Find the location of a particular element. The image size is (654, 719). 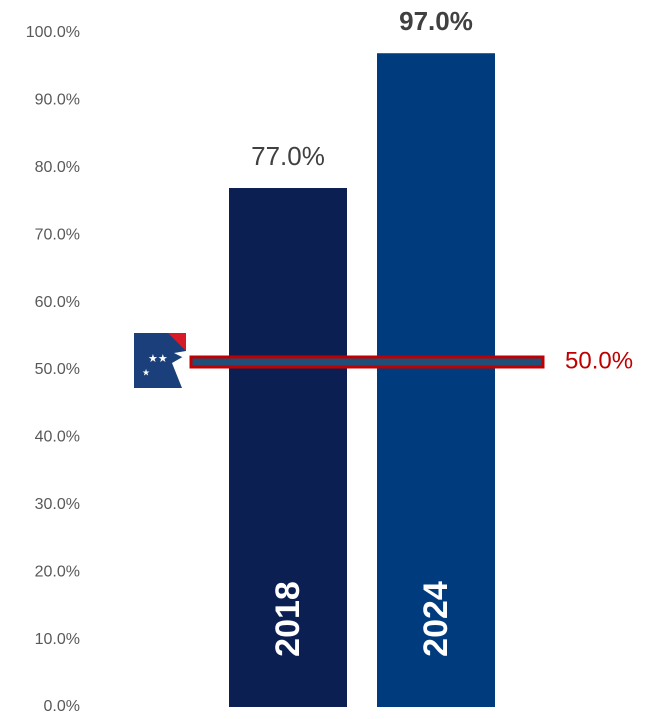

value-label: 97.0% is located at coordinates (436, 21).